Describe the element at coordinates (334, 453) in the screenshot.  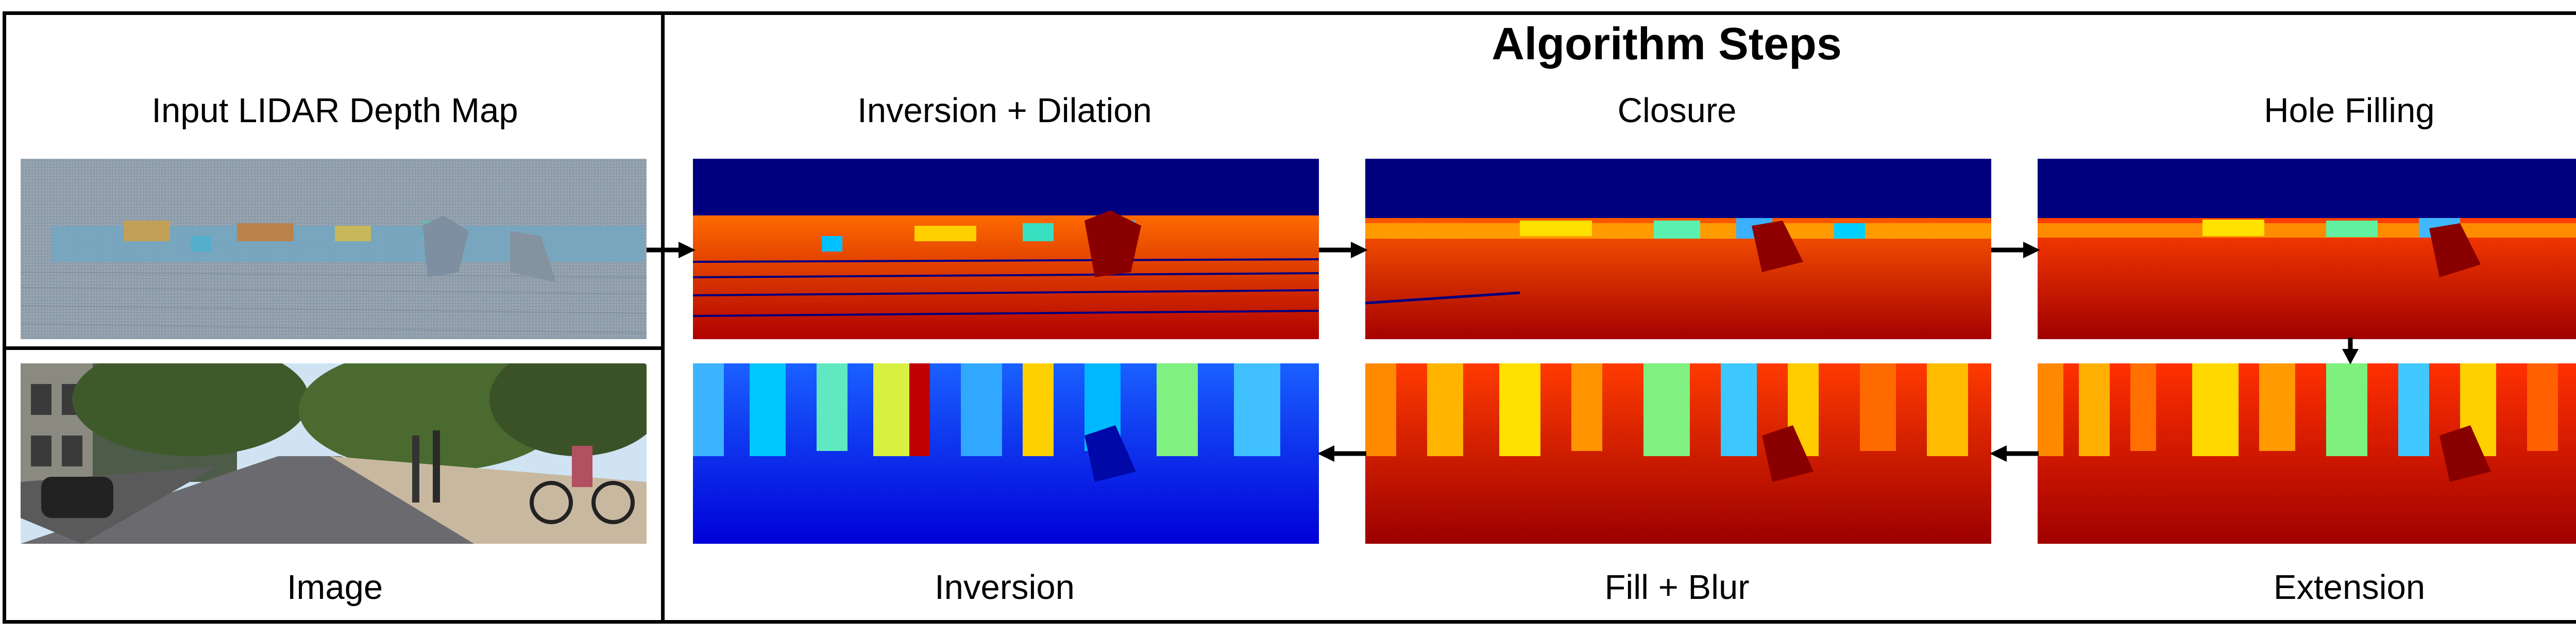
I see `camera-image` at that location.